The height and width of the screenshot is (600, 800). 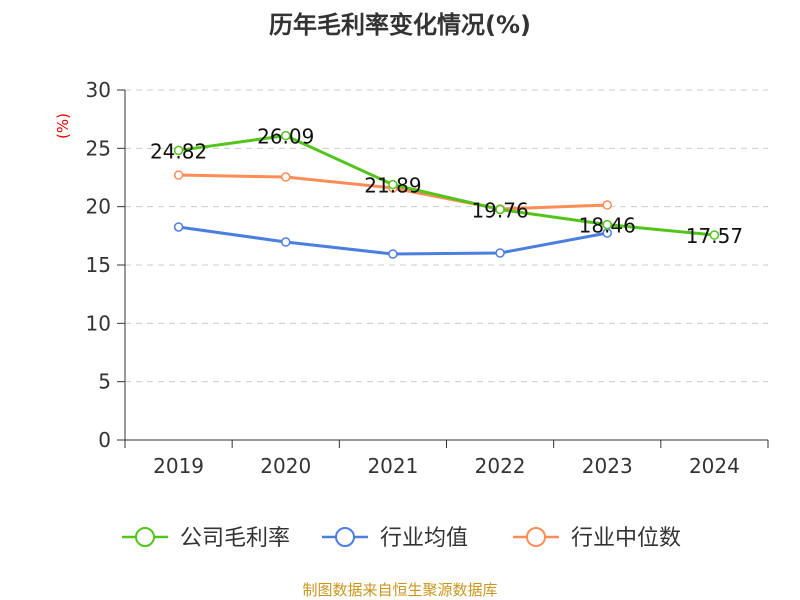 I want to click on data-label: 21.89, so click(x=392, y=186).